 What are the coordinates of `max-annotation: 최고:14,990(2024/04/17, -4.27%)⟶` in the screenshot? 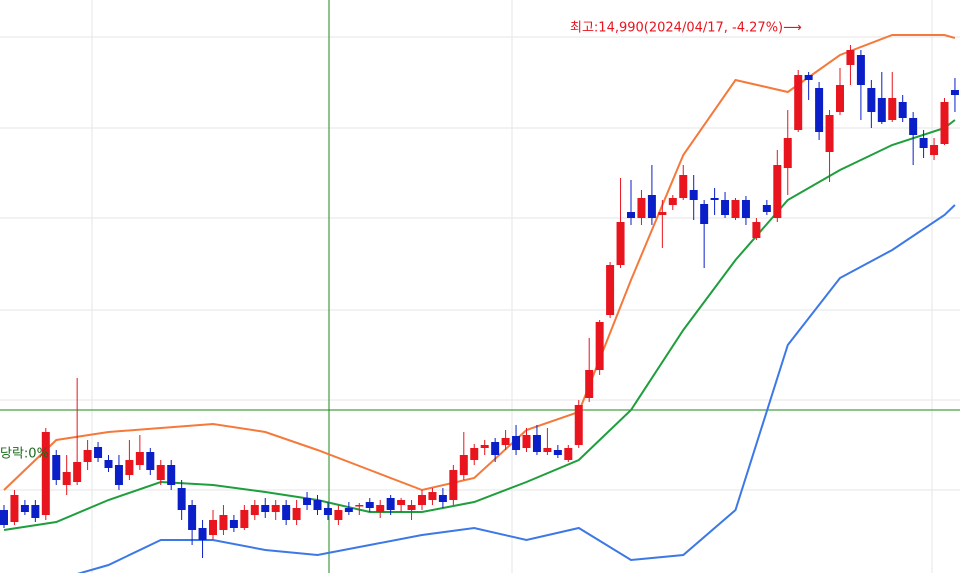 It's located at (686, 28).